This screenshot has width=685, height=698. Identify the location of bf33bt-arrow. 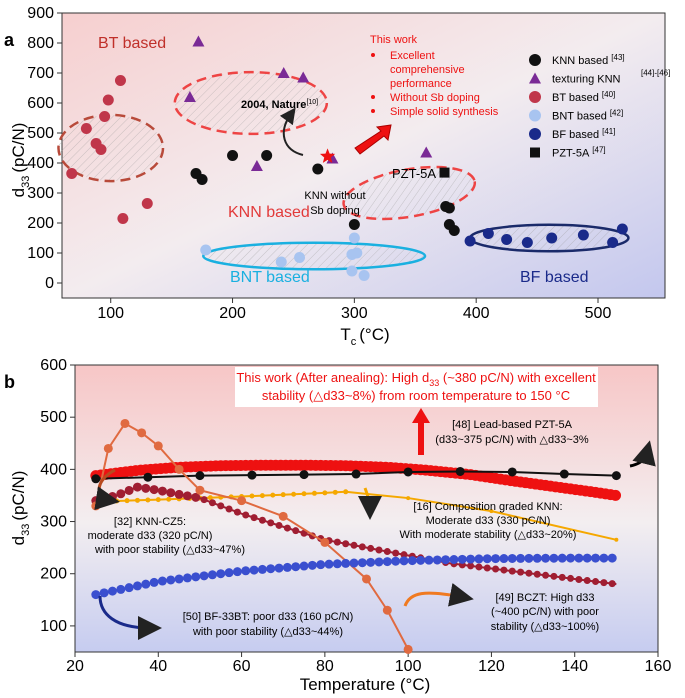
(130, 617).